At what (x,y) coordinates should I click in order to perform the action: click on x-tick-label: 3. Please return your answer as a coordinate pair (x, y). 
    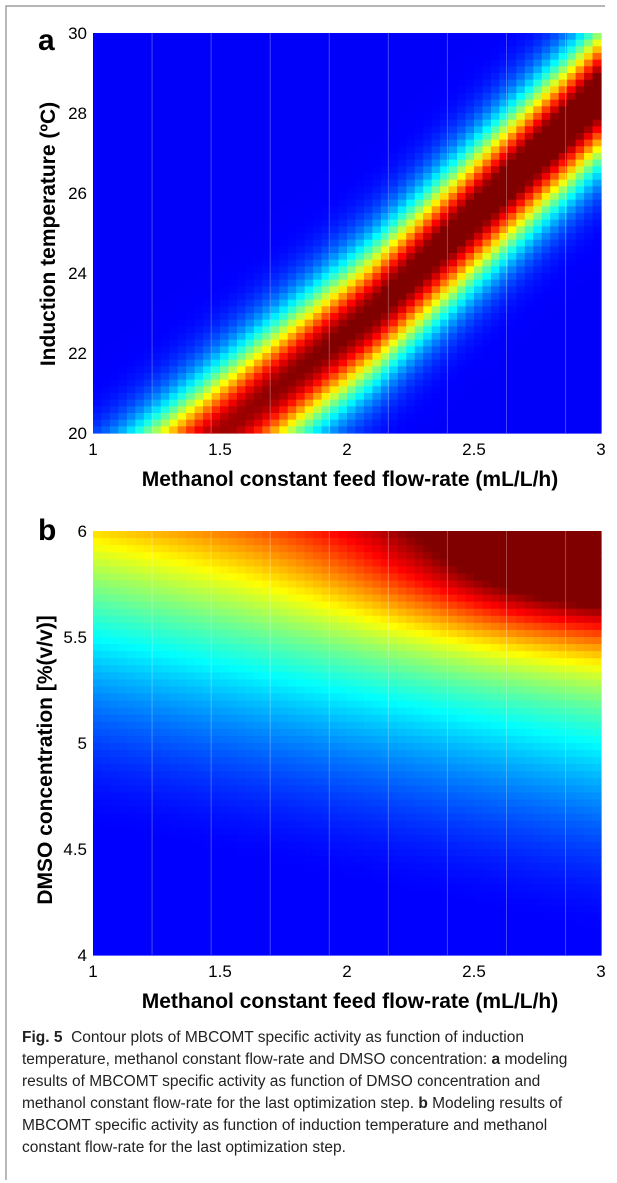
    Looking at the image, I should click on (600, 449).